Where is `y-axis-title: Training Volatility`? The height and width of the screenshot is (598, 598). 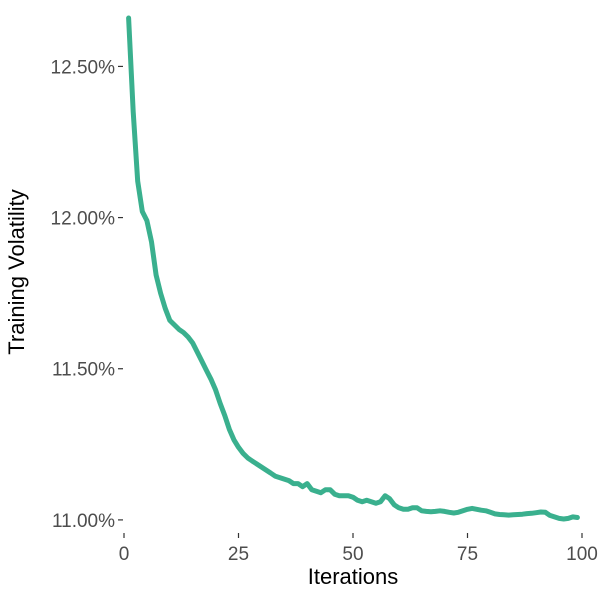 y-axis-title: Training Volatility is located at coordinates (16, 271).